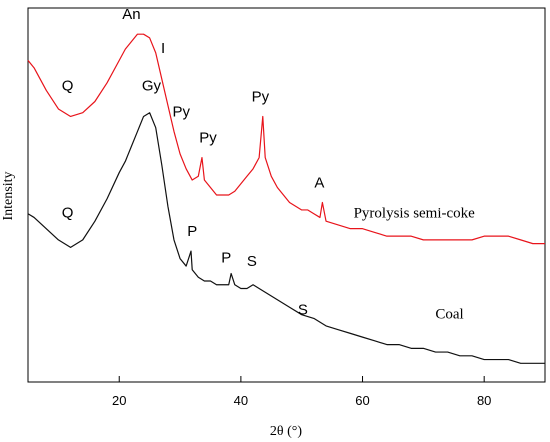  What do you see at coordinates (8, 196) in the screenshot?
I see `y-axis-title: Intensity` at bounding box center [8, 196].